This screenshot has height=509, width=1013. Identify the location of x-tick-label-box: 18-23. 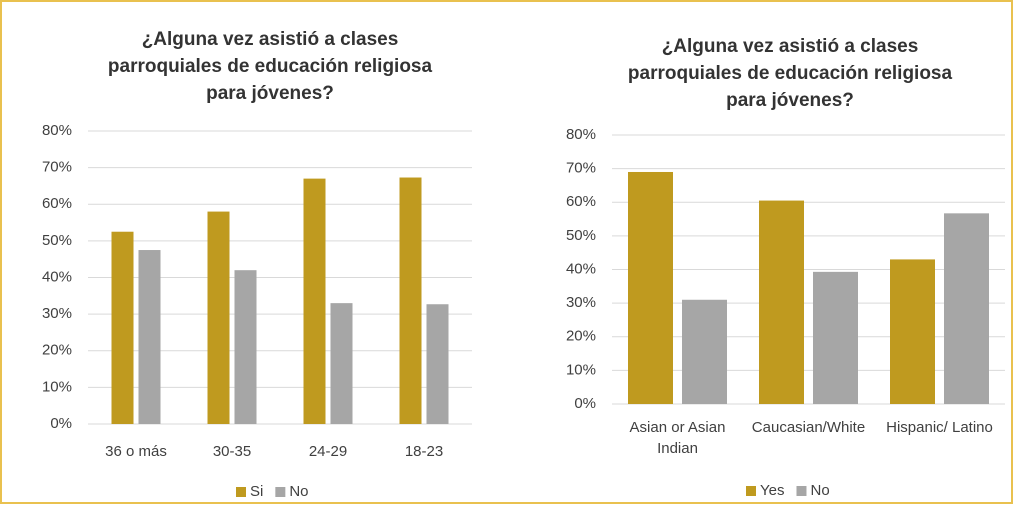
(424, 451).